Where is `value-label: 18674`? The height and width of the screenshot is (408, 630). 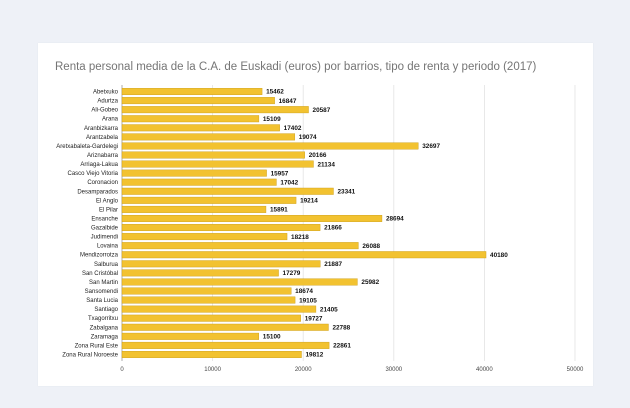 value-label: 18674 is located at coordinates (304, 291).